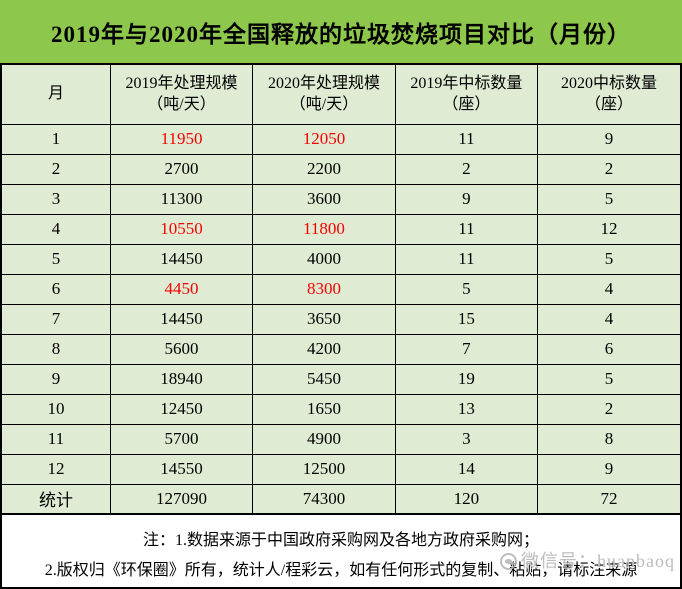 This screenshot has width=682, height=589. Describe the element at coordinates (341, 570) in the screenshot. I see `footer-note-line2: 2.版权归《环保圈》所有，统计人/程彩云，如有任何形式的复制、粘贴，请标注来源` at that location.